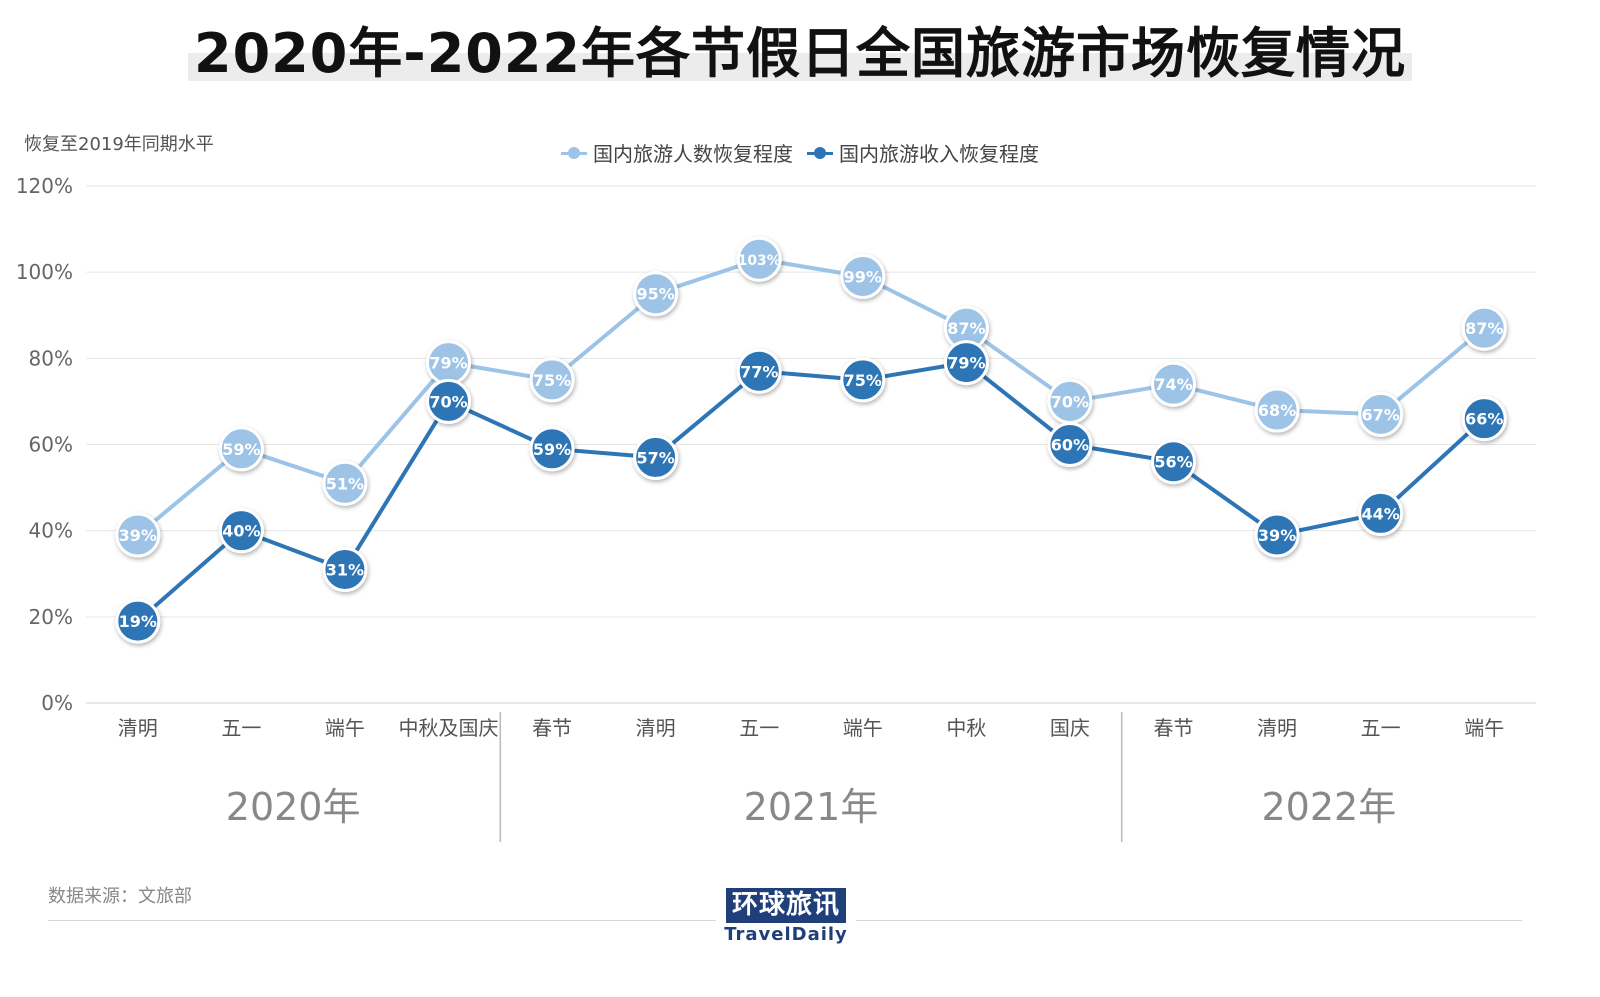 The width and height of the screenshot is (1600, 997). I want to click on data-label: 56%, so click(1173, 462).